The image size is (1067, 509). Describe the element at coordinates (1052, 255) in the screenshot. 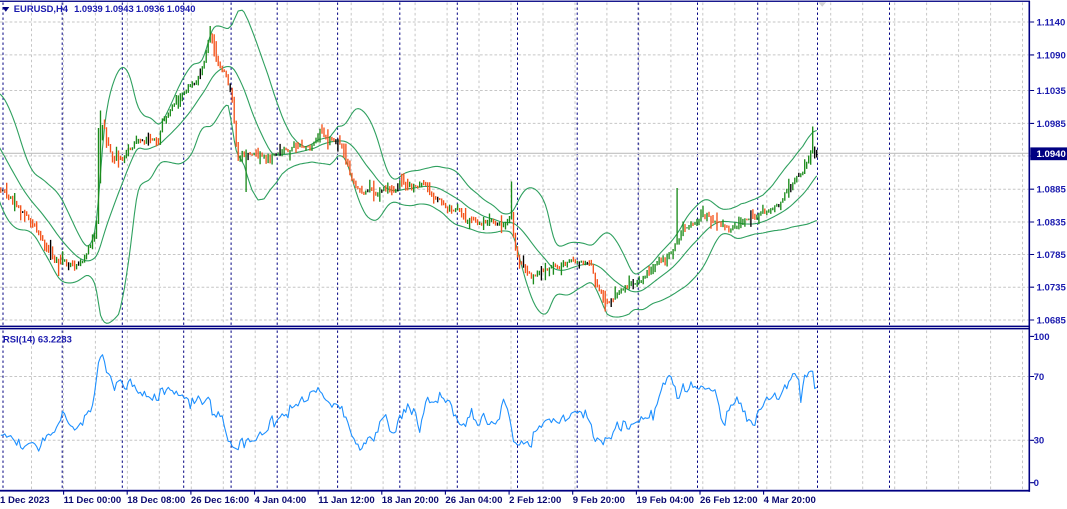

I see `svg-text: 1.0785` at that location.